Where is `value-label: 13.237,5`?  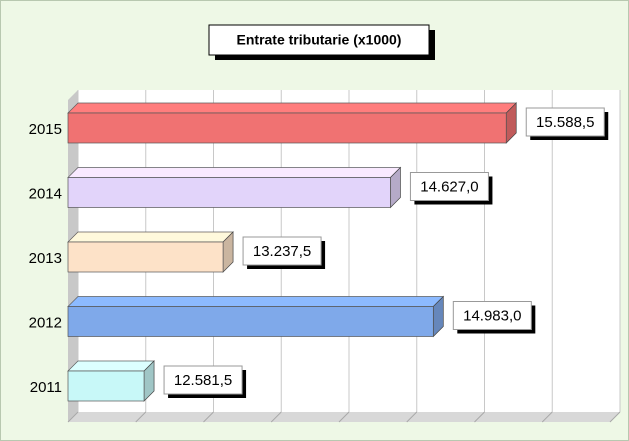 value-label: 13.237,5 is located at coordinates (282, 251).